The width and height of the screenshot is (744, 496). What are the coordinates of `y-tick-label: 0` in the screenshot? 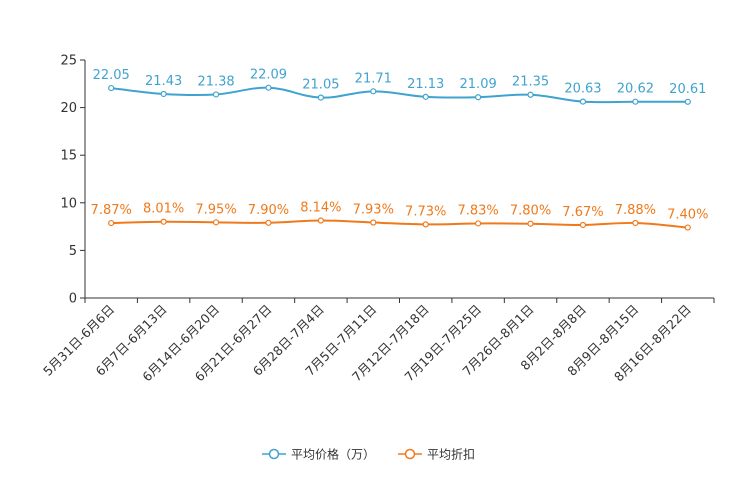 It's located at (73, 299).